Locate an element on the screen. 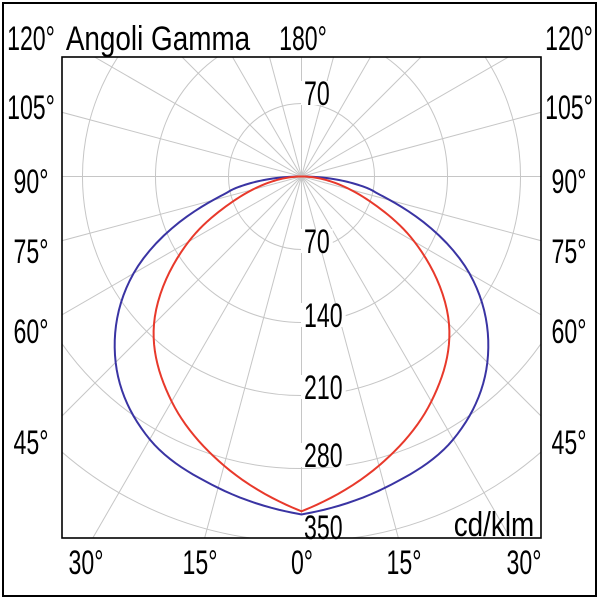 The image size is (600, 600). gamma-label-right: 90° is located at coordinates (569, 182).